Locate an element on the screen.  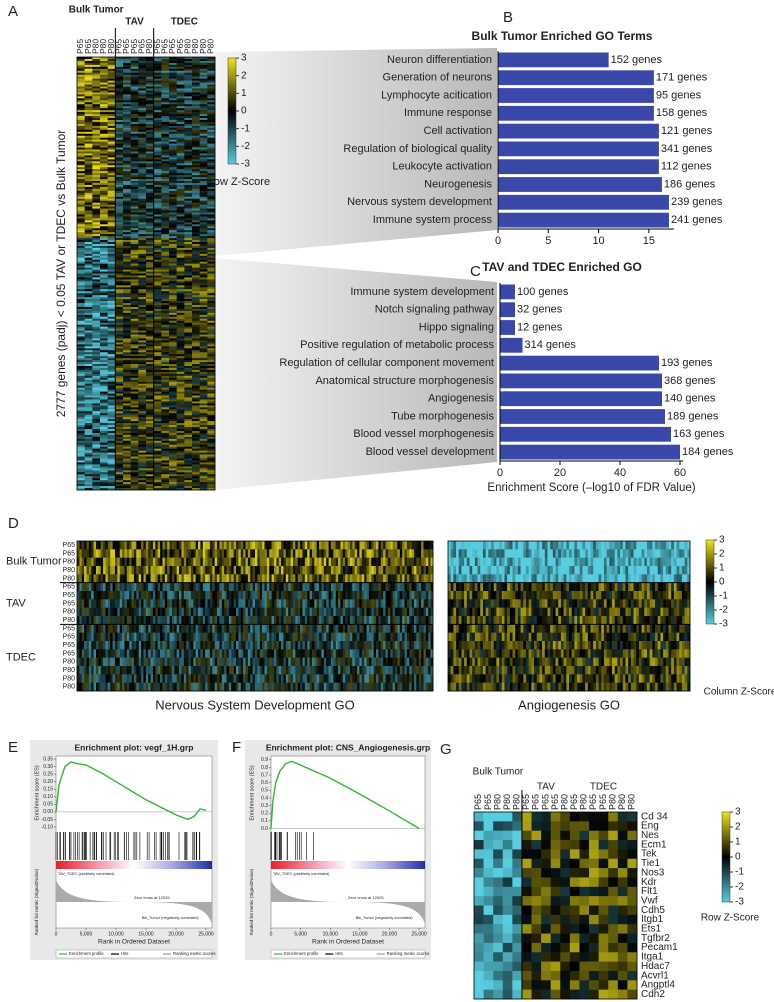
category-label: Angiogenesis is located at coordinates (461, 399).